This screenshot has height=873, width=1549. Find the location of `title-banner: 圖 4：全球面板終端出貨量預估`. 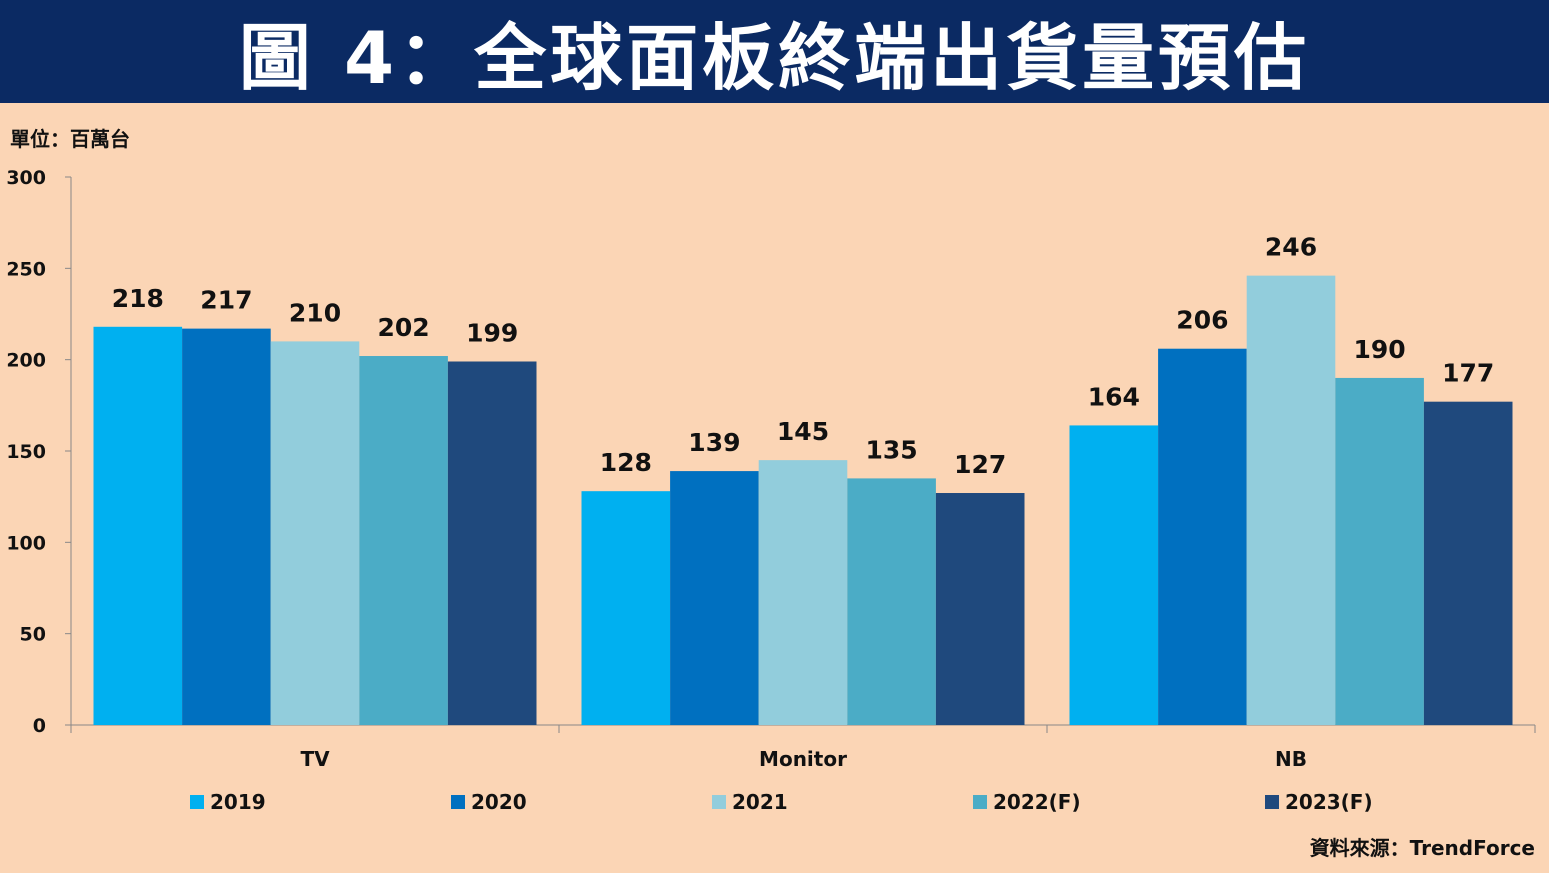

title-banner: 圖 4：全球面板終端出貨量預估 is located at coordinates (774, 51).